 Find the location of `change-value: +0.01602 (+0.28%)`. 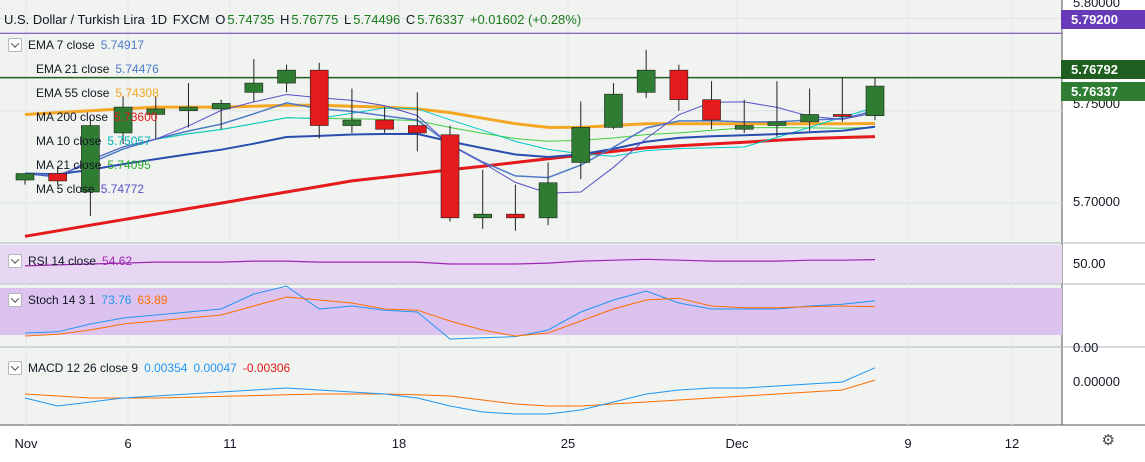

change-value: +0.01602 (+0.28%) is located at coordinates (525, 19).